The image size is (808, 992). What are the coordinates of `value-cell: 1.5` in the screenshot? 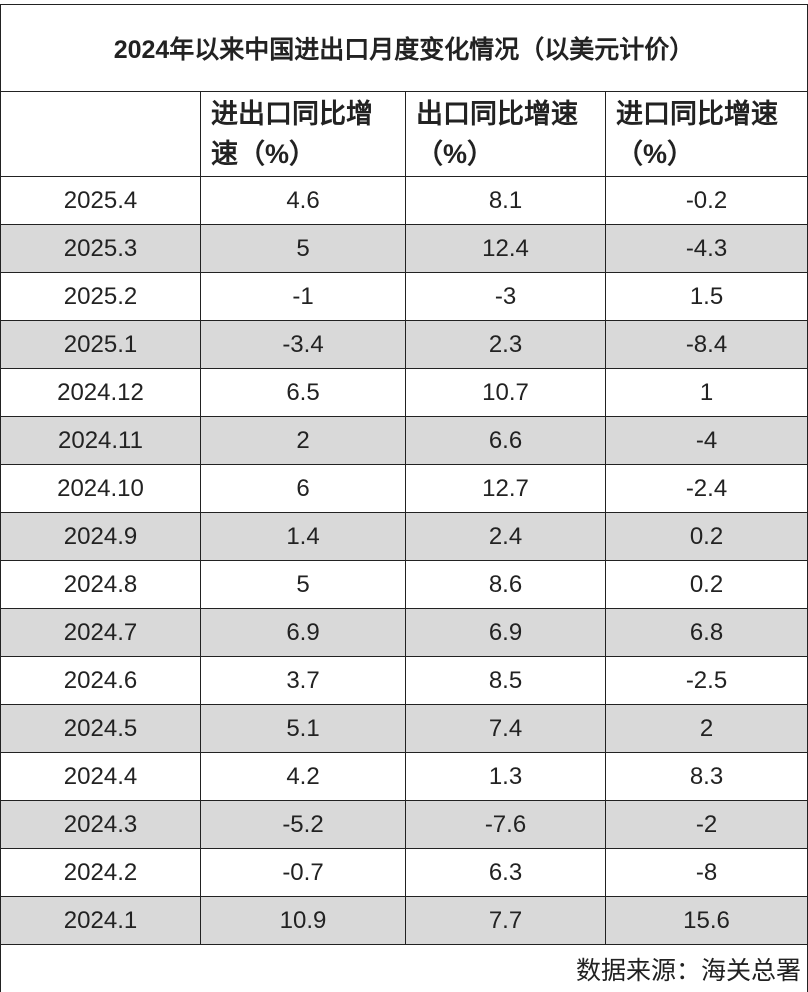 It's located at (706, 296).